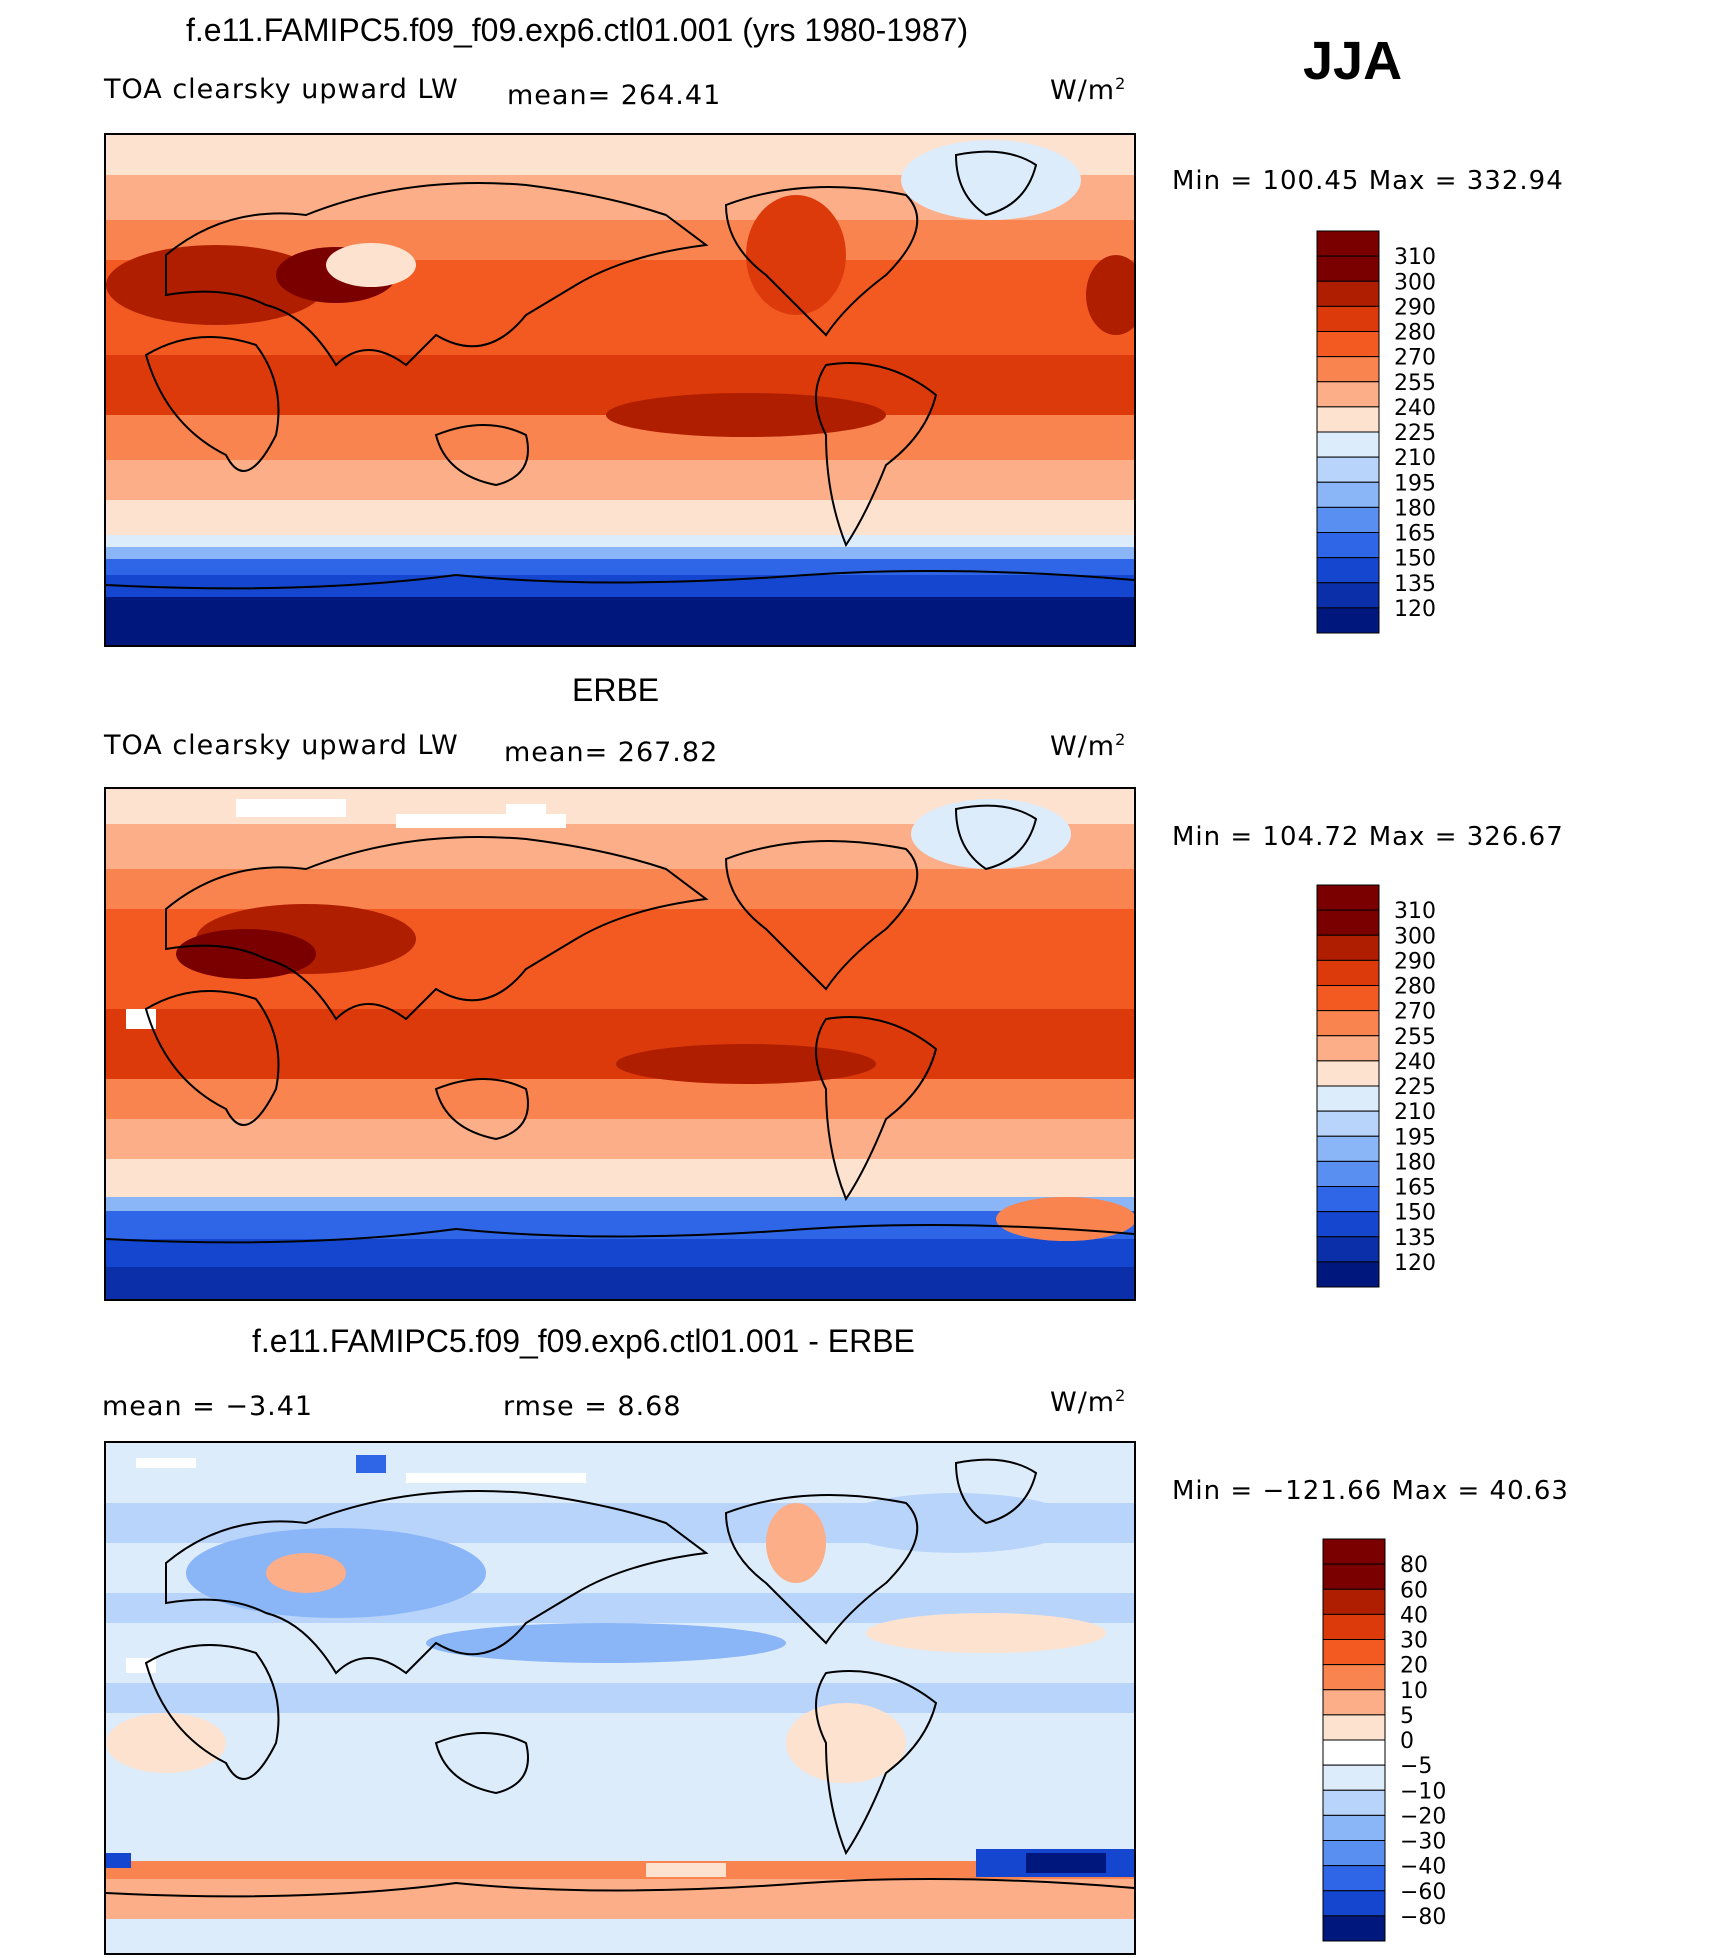  Describe the element at coordinates (1368, 837) in the screenshot. I see `panel-2-minmax: Min = 104.72 Max = 326.67` at that location.